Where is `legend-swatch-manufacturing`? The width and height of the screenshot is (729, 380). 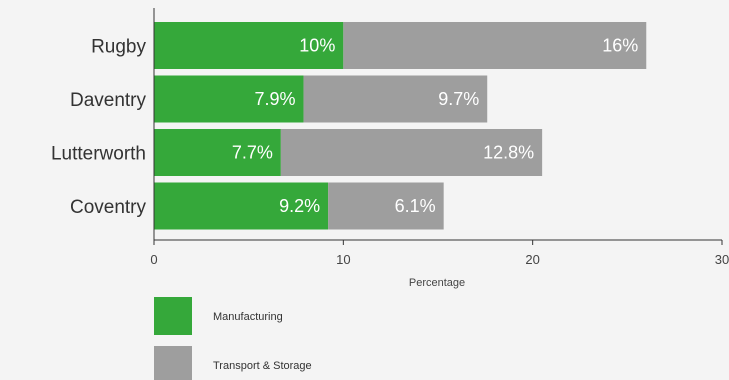
legend-swatch-manufacturing is located at coordinates (173, 316).